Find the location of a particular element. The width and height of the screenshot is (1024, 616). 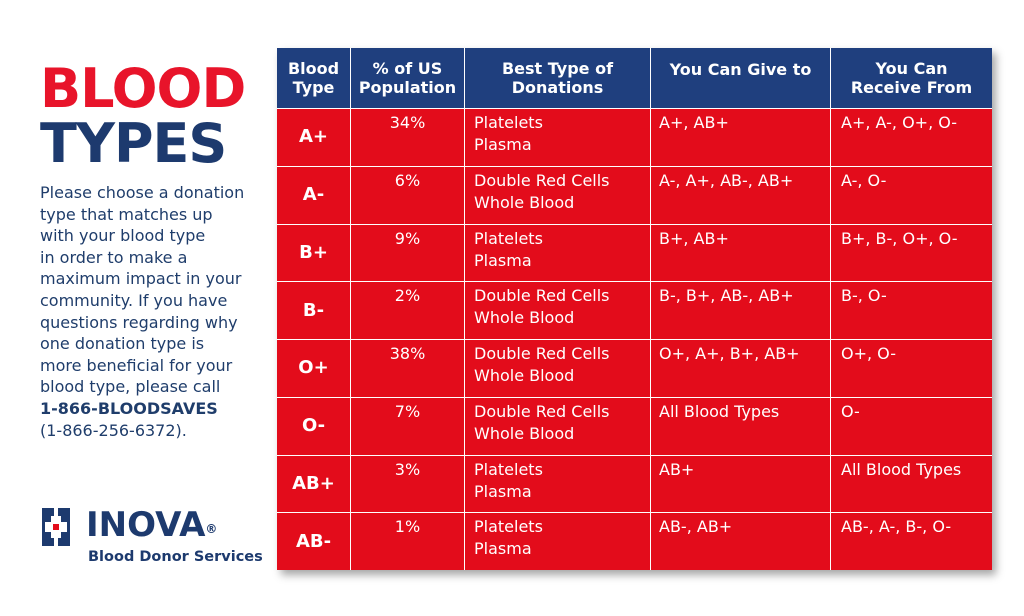

cell-receive-from: AB-, A-, B-, O- is located at coordinates (911, 541).